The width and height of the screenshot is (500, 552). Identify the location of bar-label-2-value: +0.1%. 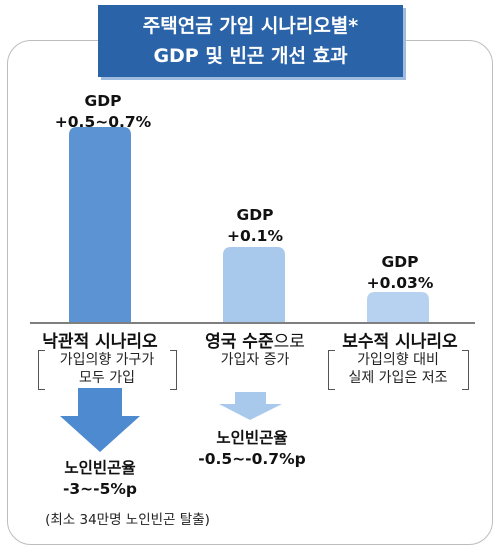
(255, 236).